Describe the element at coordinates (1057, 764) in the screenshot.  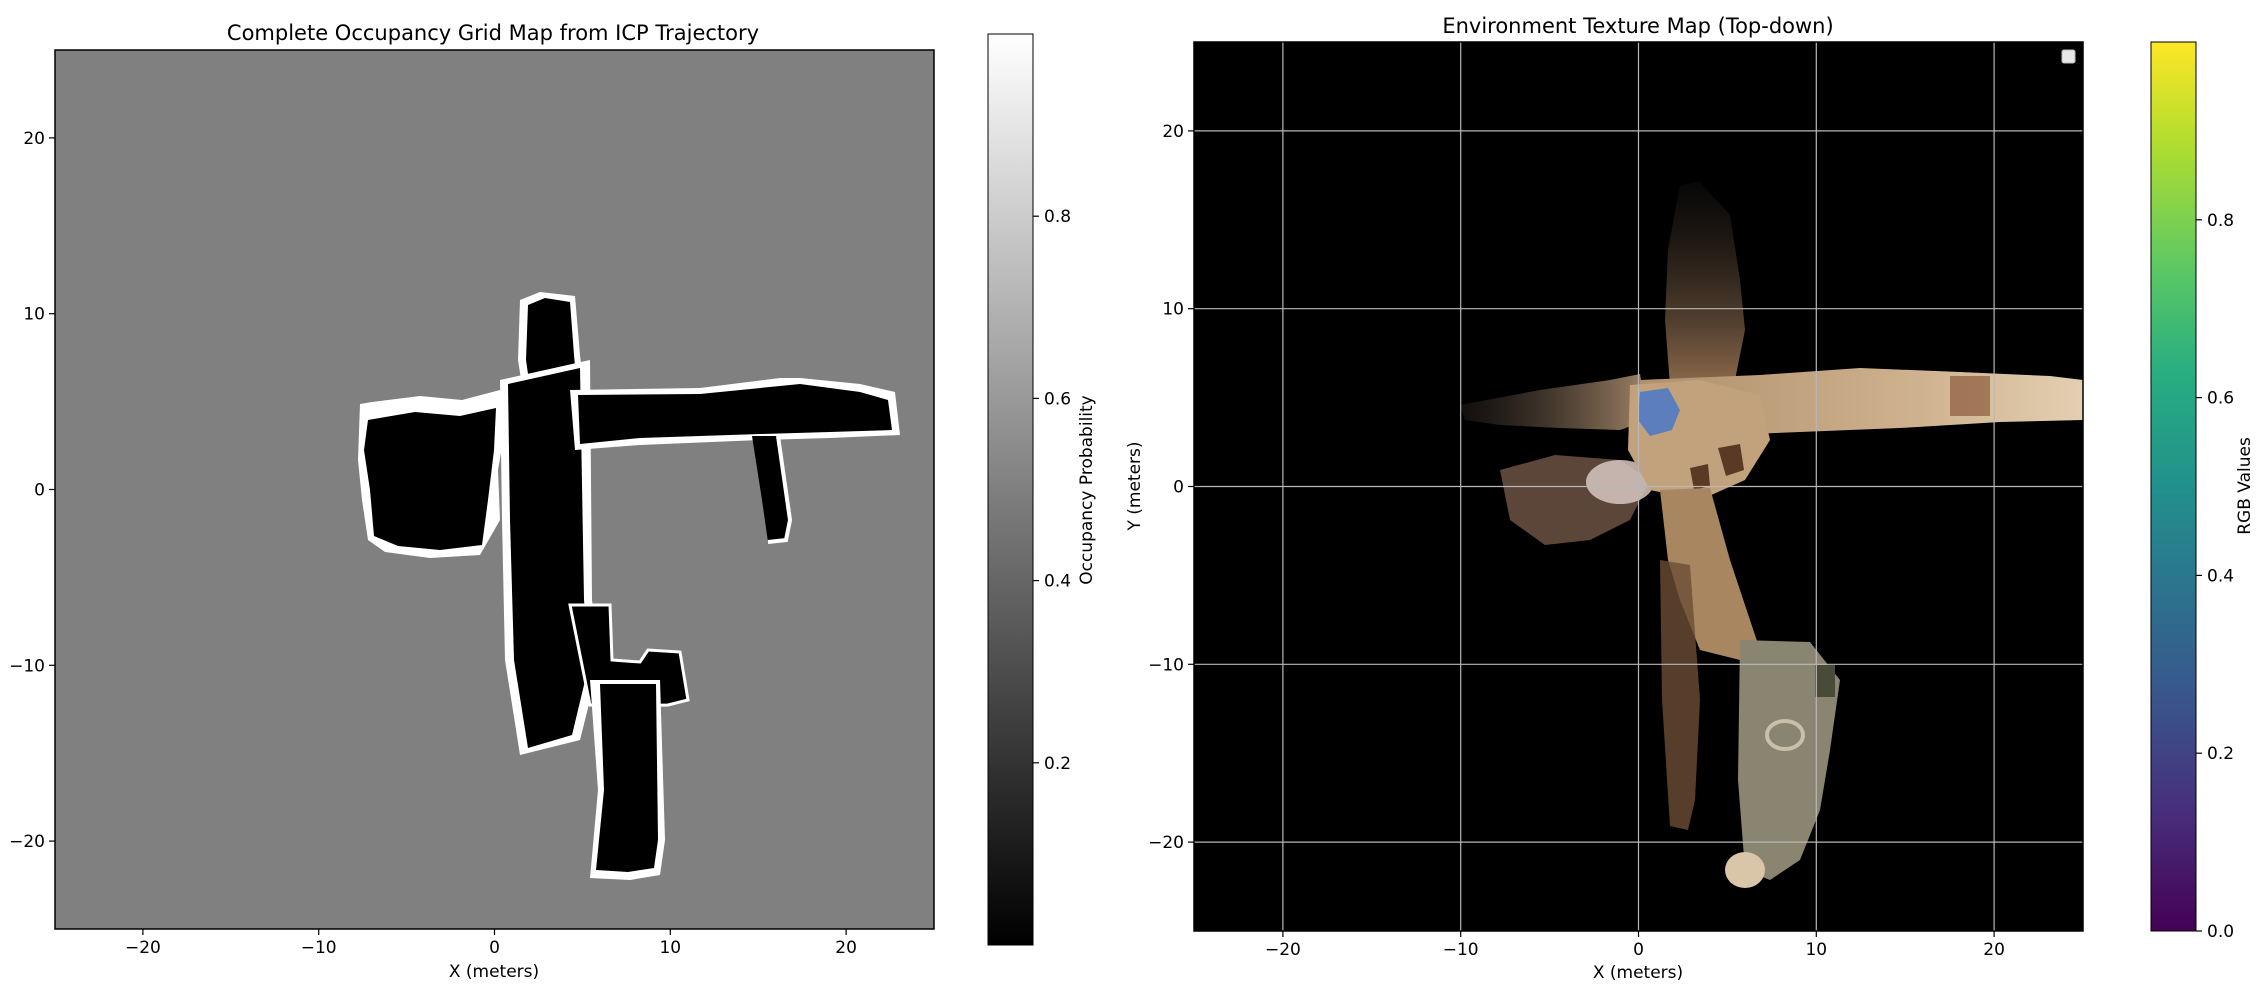
I see `occupancy-colorbar-tick-label: 0.2` at that location.